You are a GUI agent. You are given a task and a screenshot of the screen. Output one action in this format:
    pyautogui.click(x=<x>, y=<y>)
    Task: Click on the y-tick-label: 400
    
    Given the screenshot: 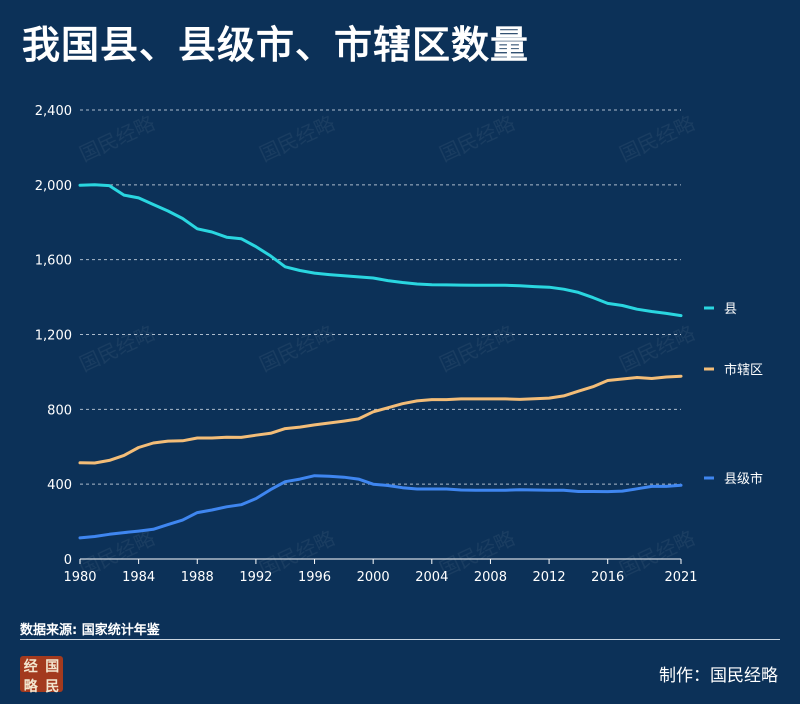 What is the action you would take?
    pyautogui.click(x=59, y=485)
    